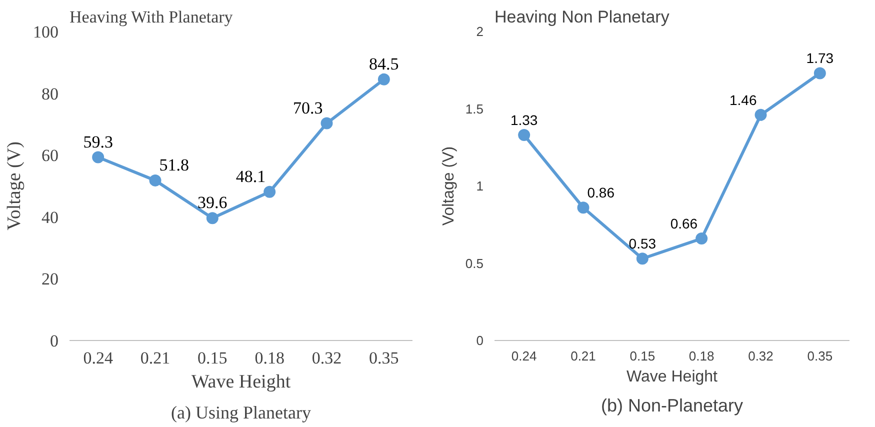 This screenshot has height=427, width=875. What do you see at coordinates (480, 186) in the screenshot?
I see `y-tick-label: 1` at bounding box center [480, 186].